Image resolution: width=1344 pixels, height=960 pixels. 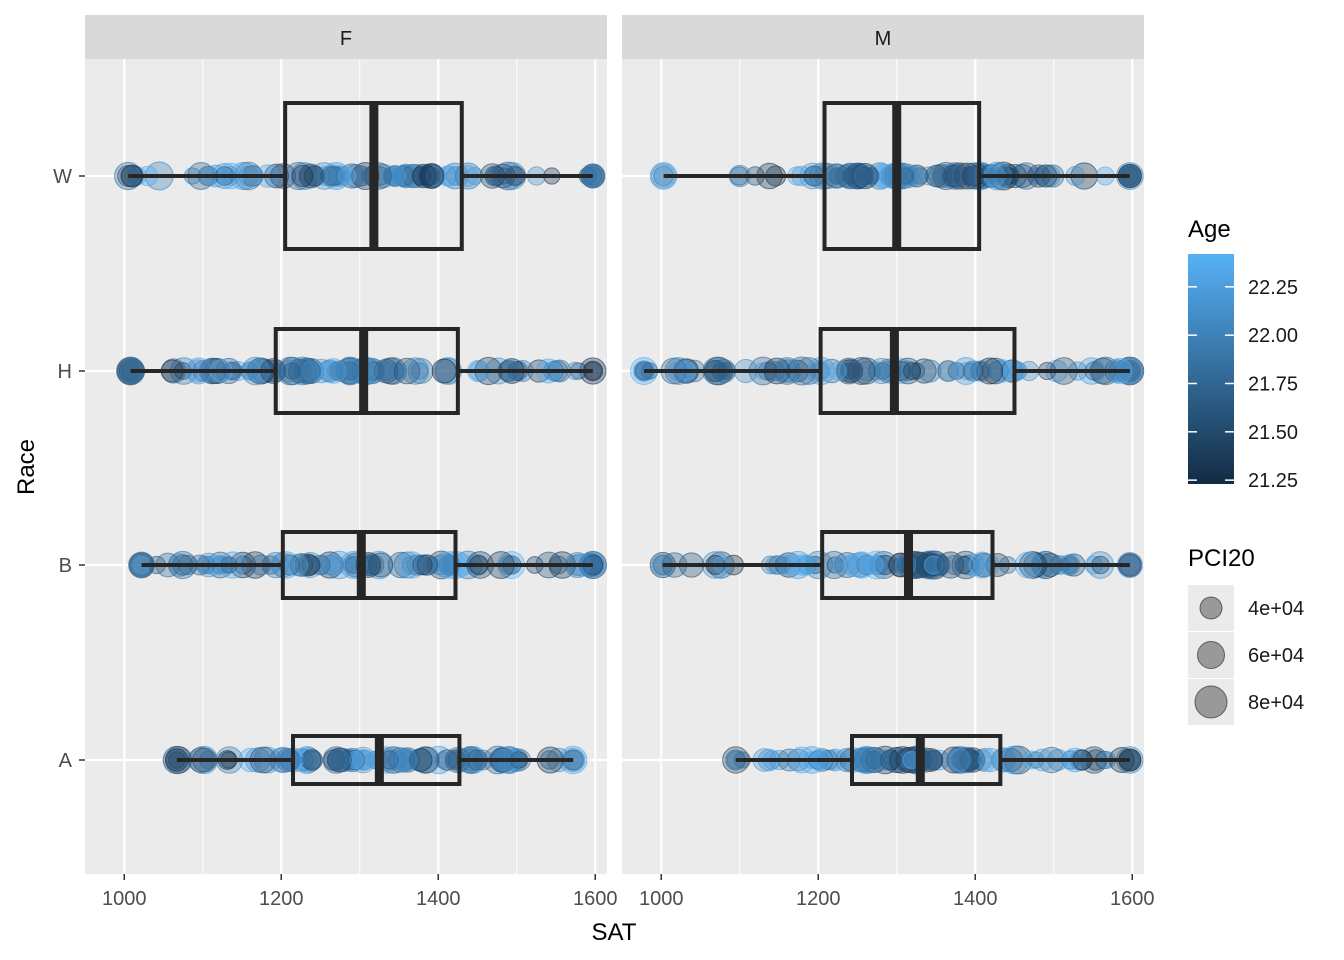 I want to click on y-tick-label: A, so click(x=66, y=761).